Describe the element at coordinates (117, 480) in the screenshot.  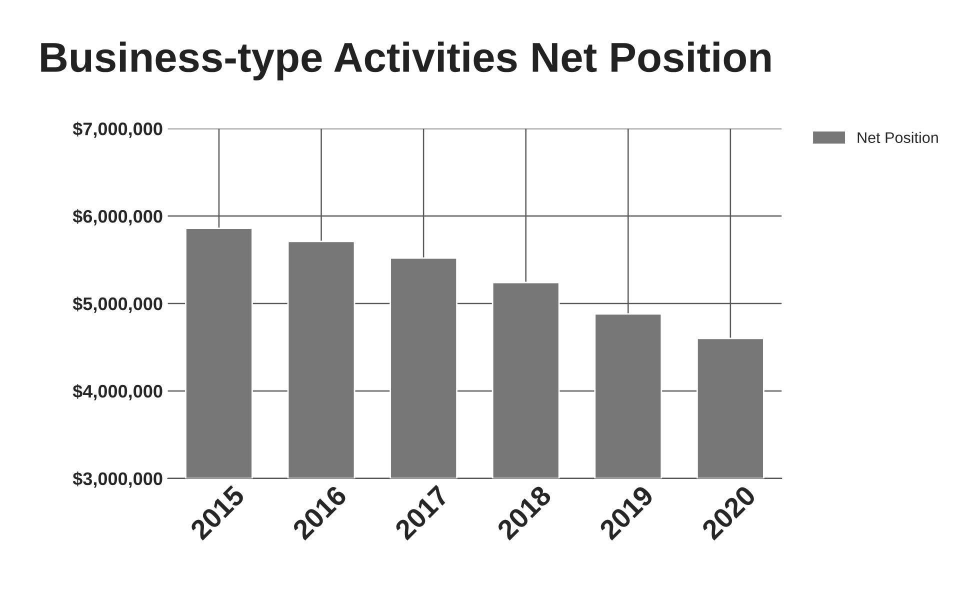
I see `y-tick-label: $3,000,000` at that location.